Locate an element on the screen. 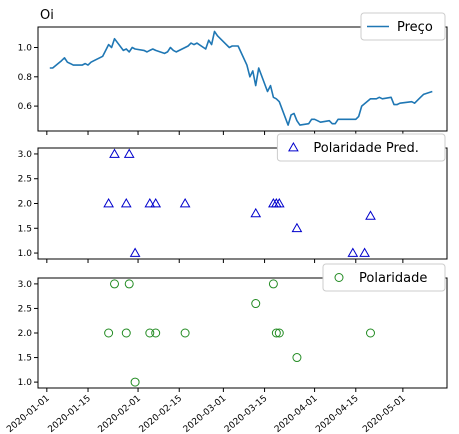 The width and height of the screenshot is (459, 434). x-tick-label: 2020-01-15 is located at coordinates (69, 414).